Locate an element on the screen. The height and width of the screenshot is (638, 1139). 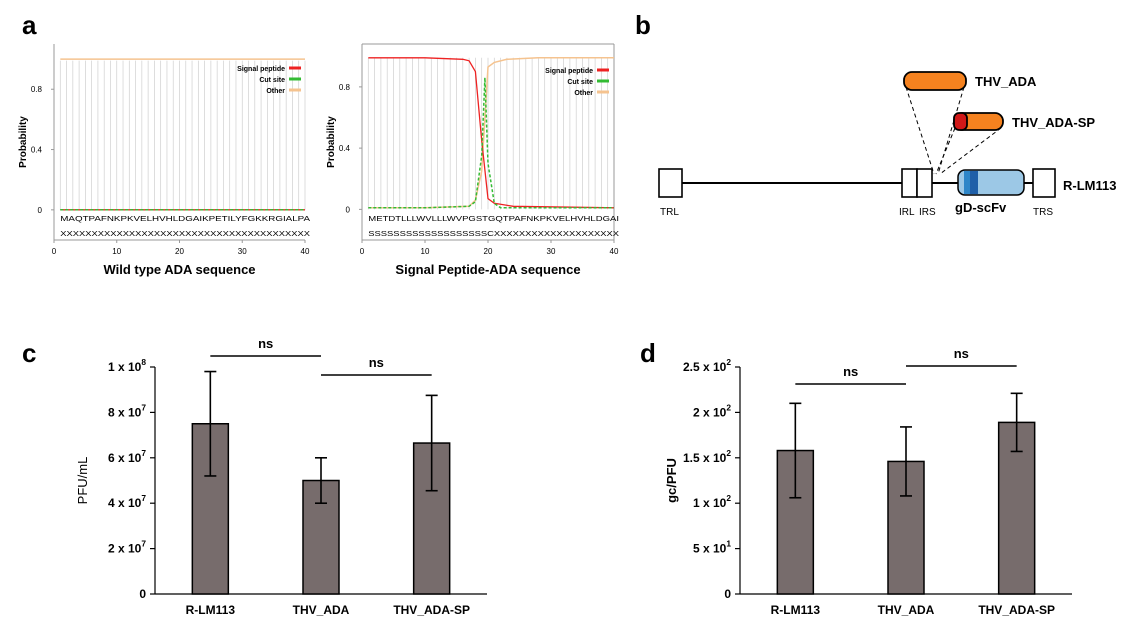
panel-label-a: a is located at coordinates (29, 25).